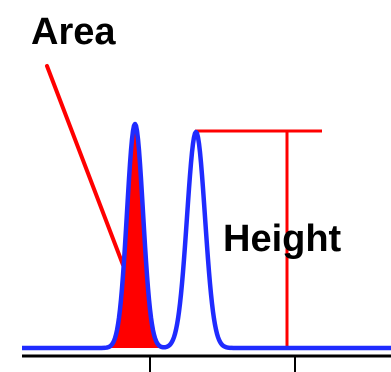 Image resolution: width=391 pixels, height=372 pixels. I want to click on area-pointer-line, so click(87, 172).